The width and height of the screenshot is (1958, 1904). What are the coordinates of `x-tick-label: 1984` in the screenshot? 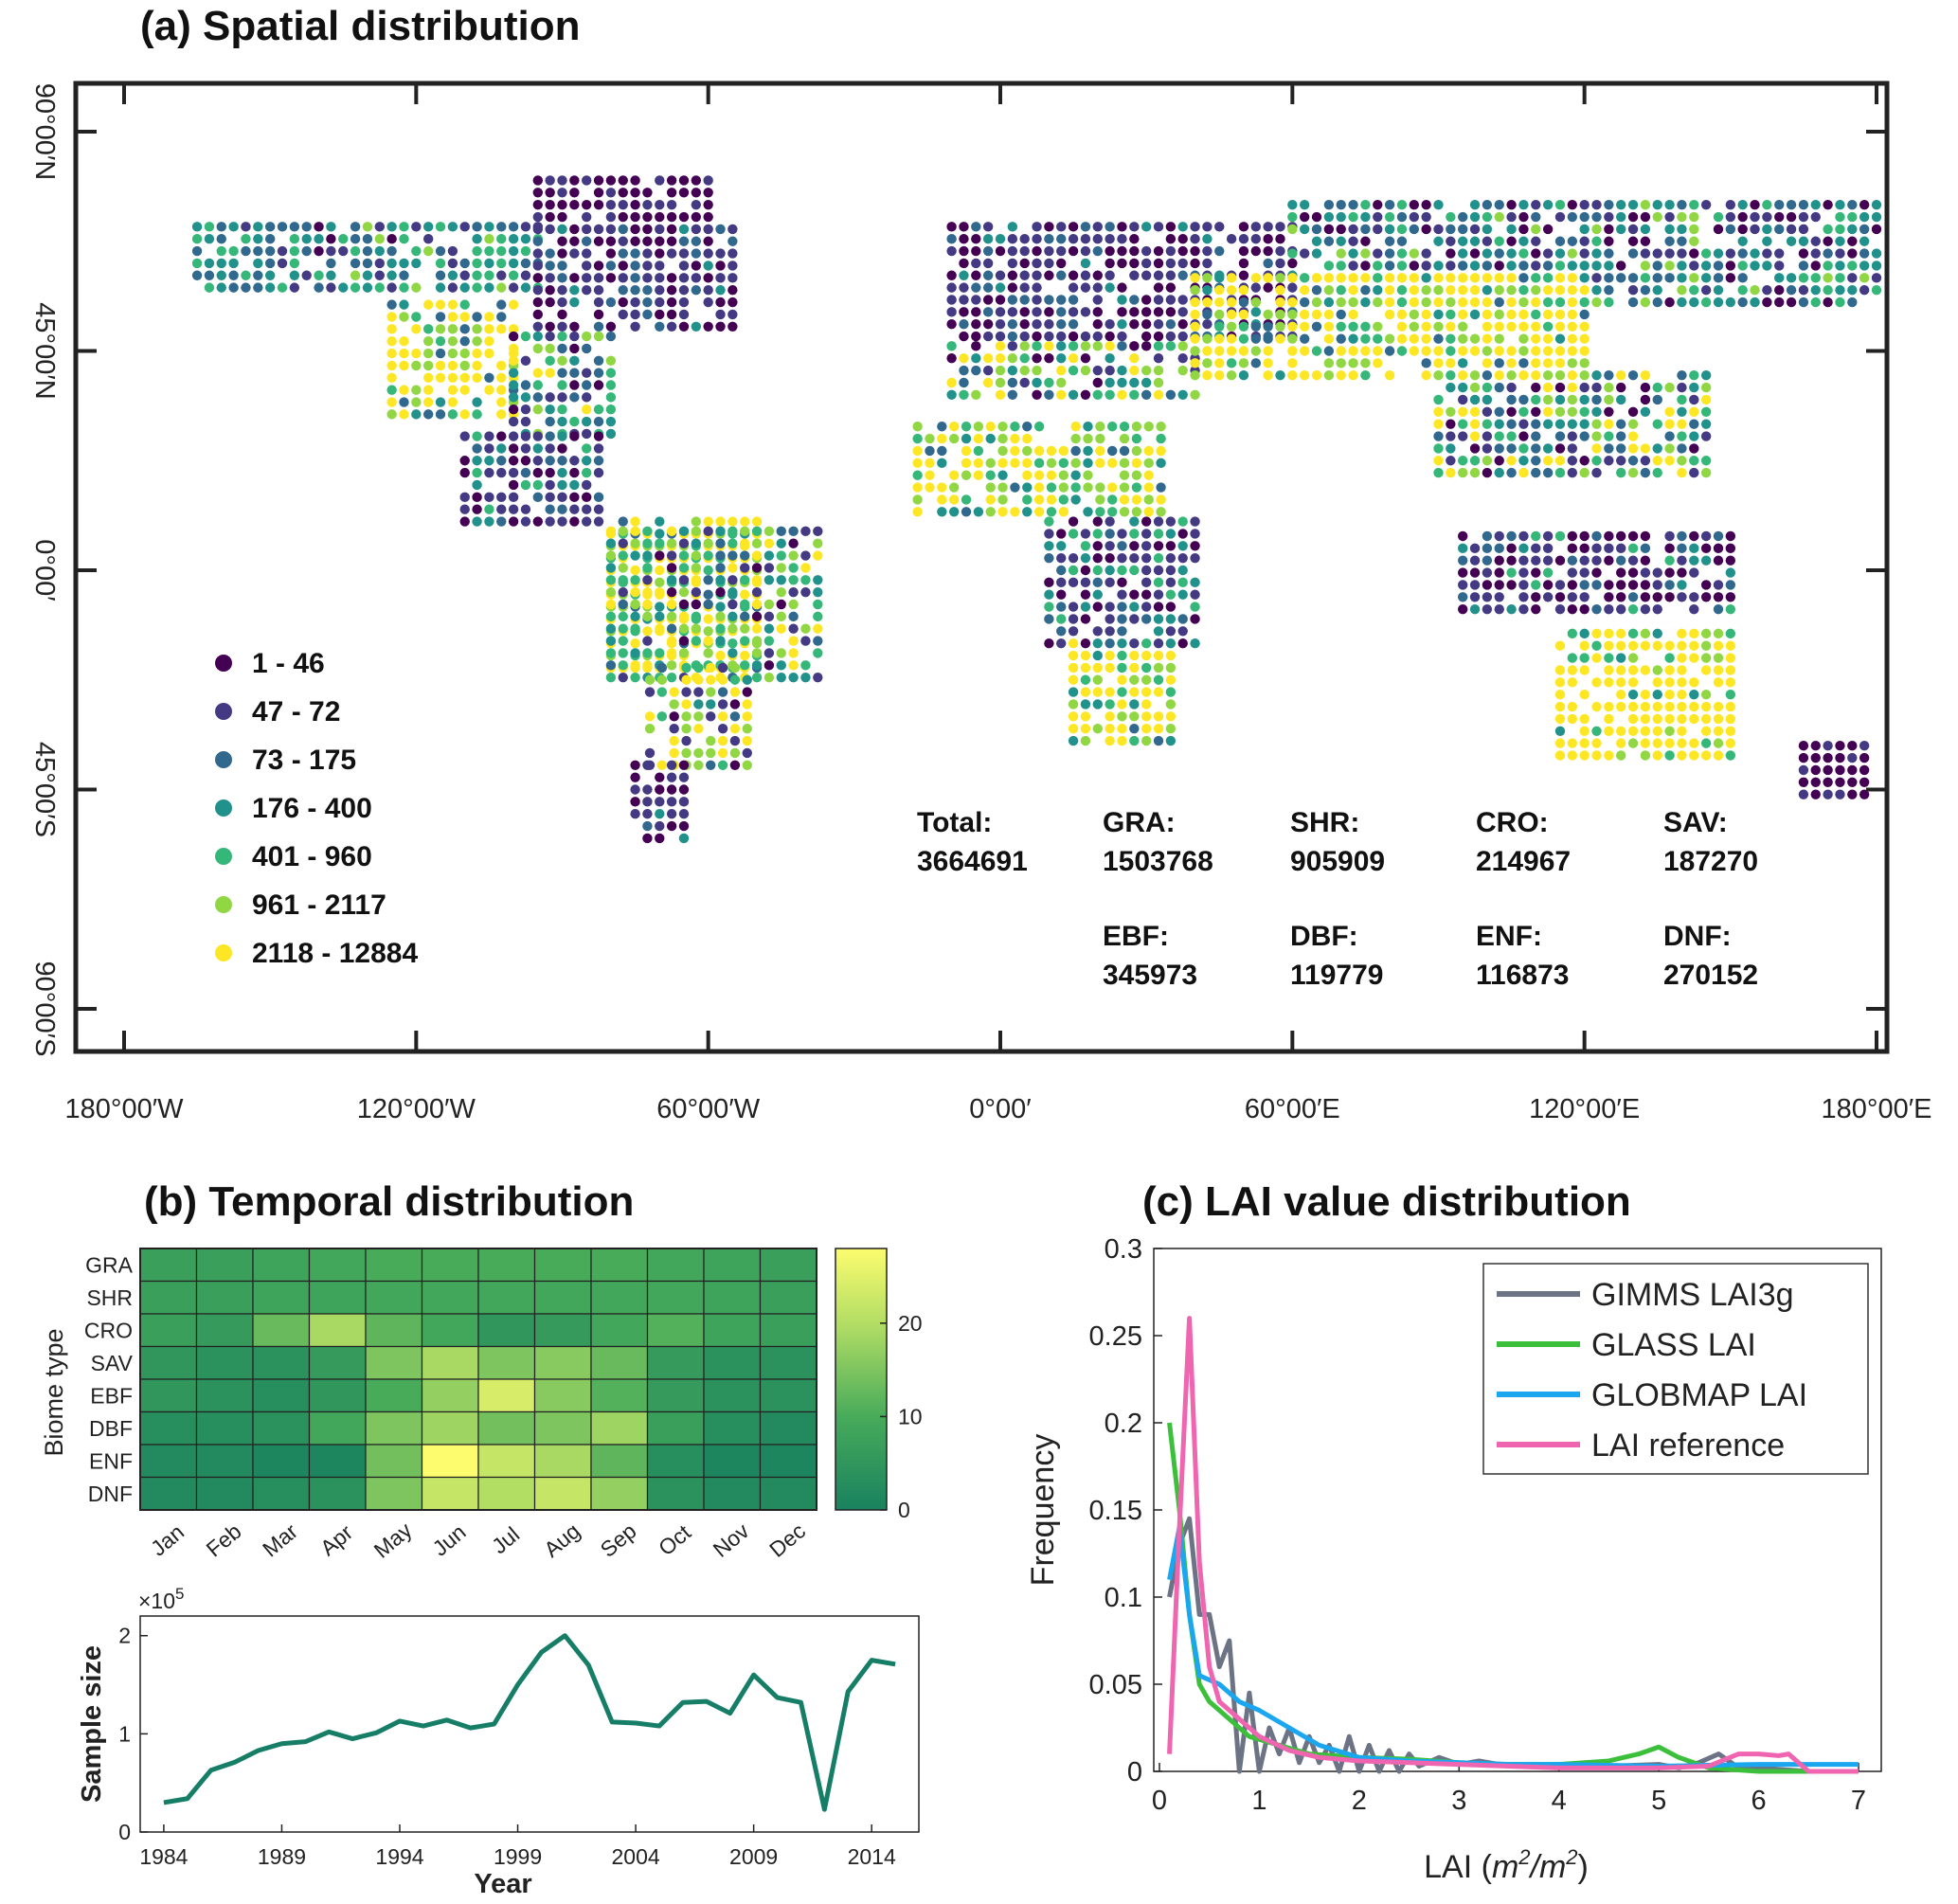 It's located at (164, 1856).